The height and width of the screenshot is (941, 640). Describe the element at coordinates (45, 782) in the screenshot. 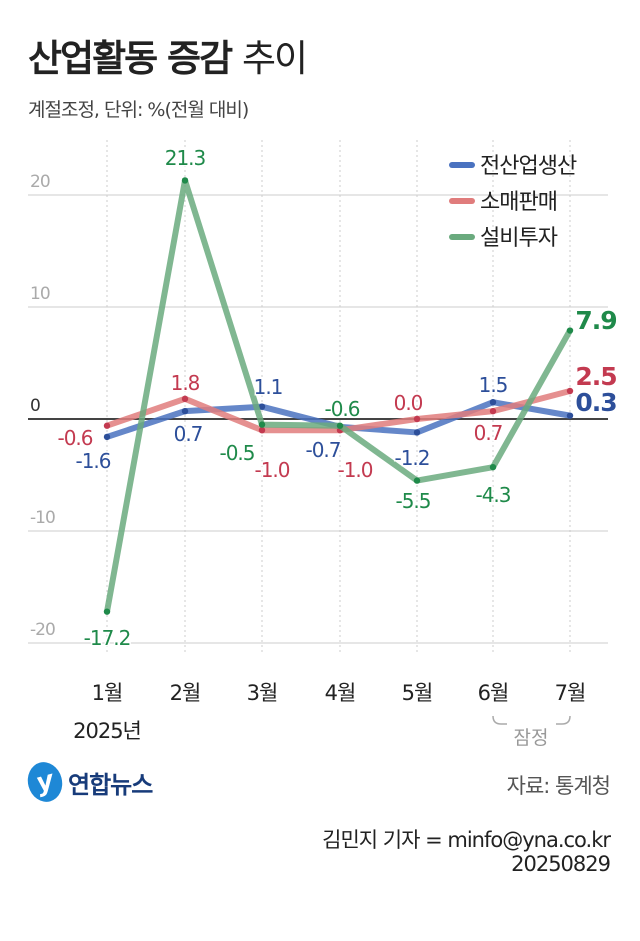

I see `logo-icon: y` at that location.